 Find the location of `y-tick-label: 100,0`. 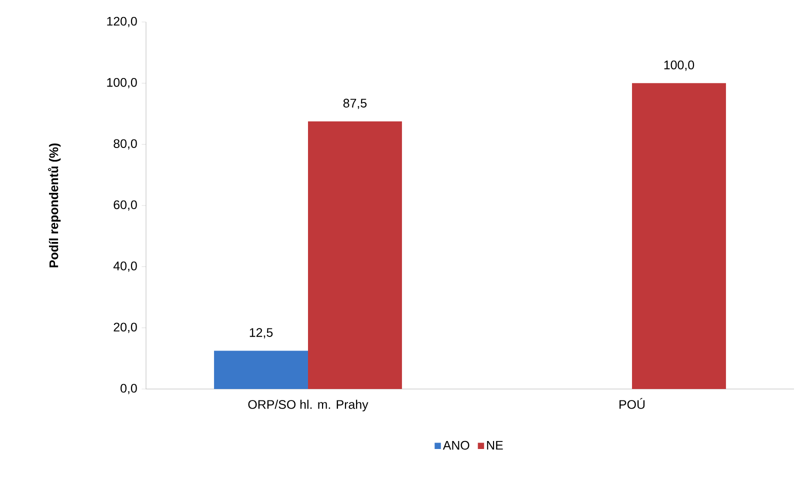

y-tick-label: 100,0 is located at coordinates (122, 83).